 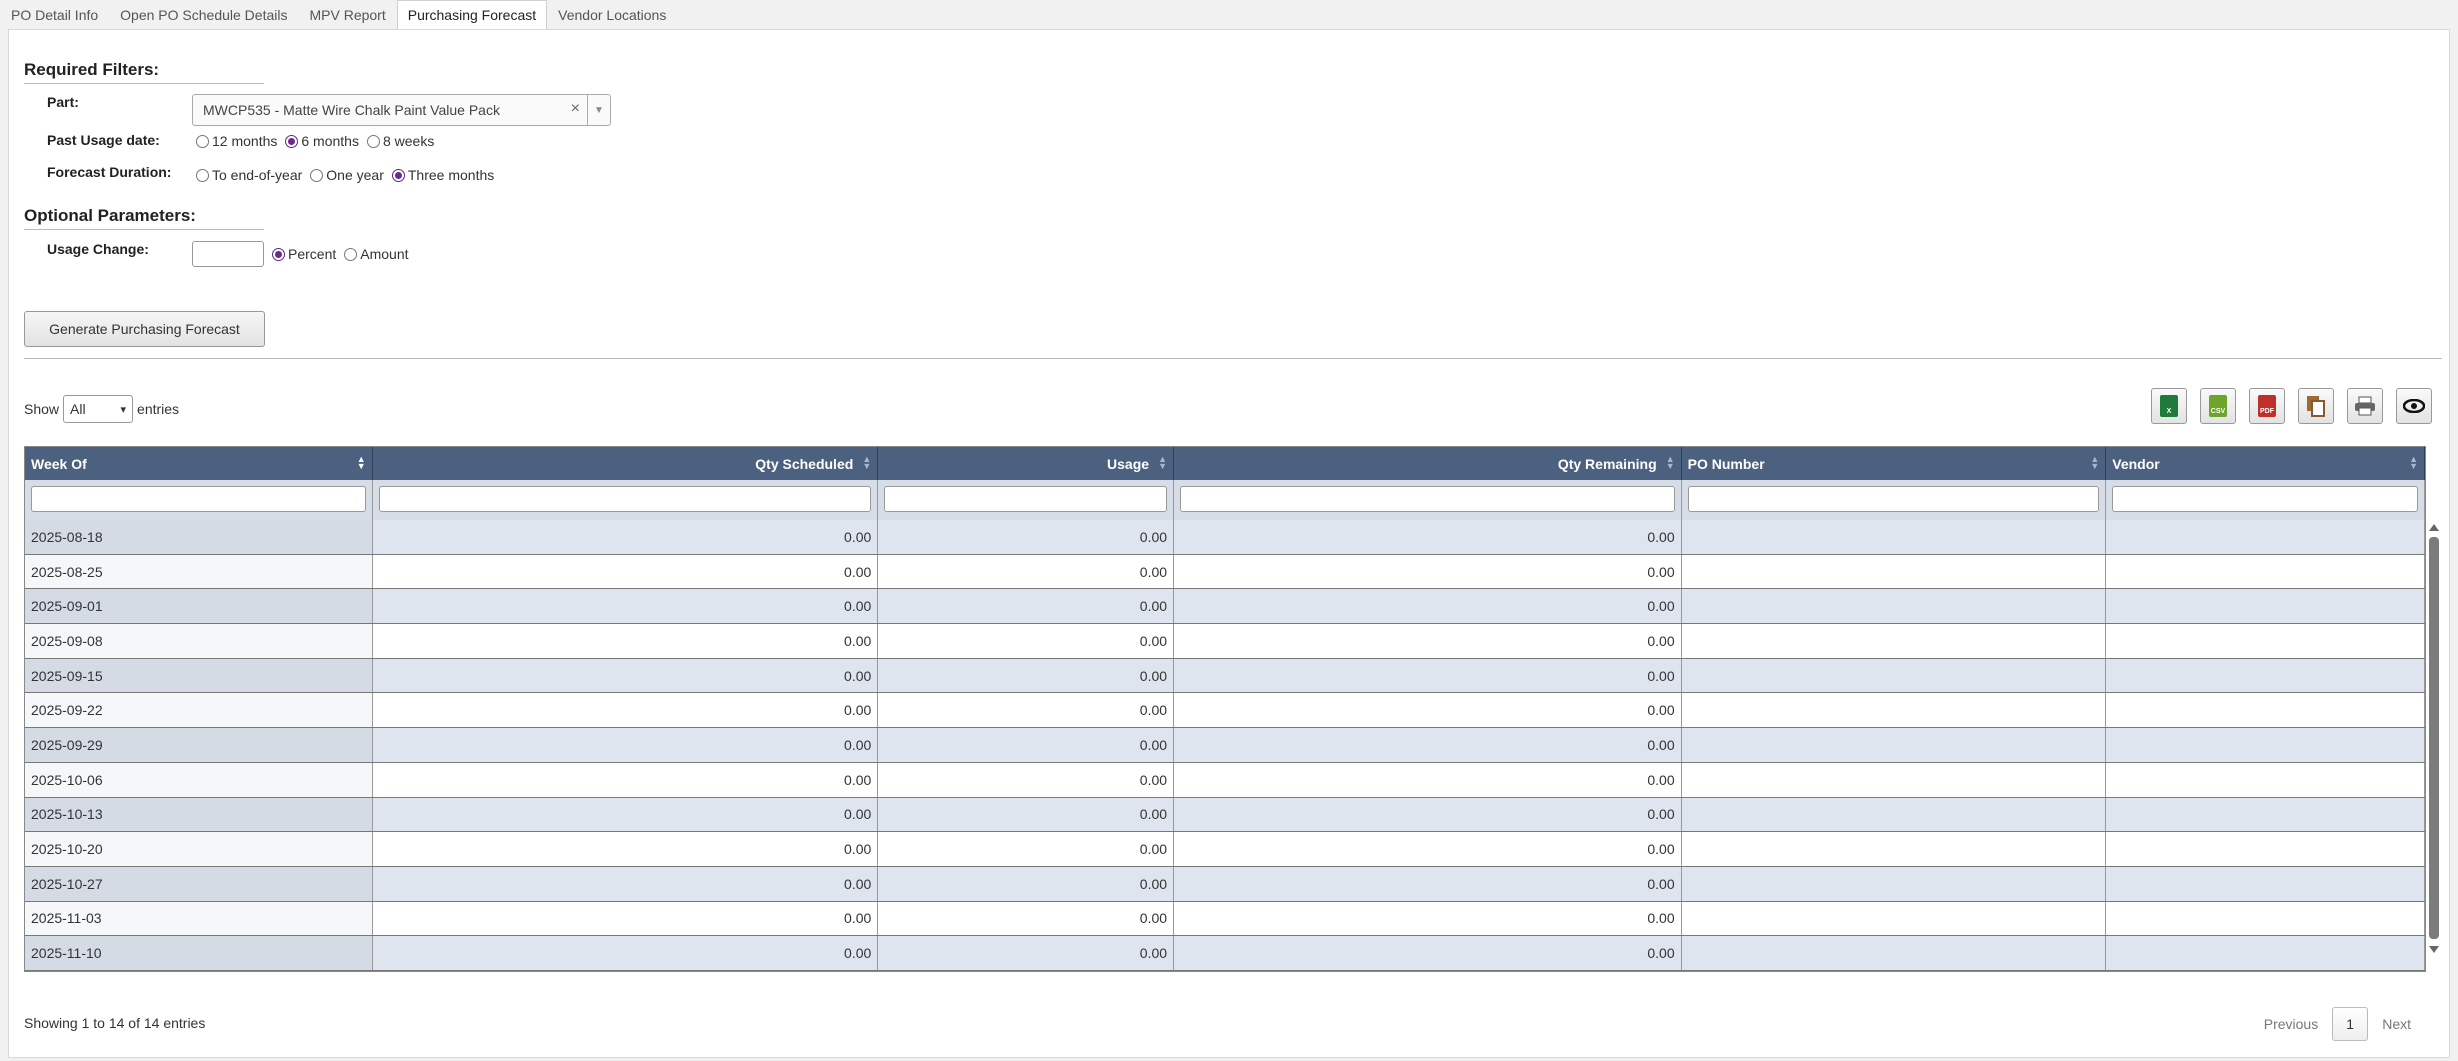 What do you see at coordinates (2414, 406) in the screenshot?
I see `eye-export-button` at bounding box center [2414, 406].